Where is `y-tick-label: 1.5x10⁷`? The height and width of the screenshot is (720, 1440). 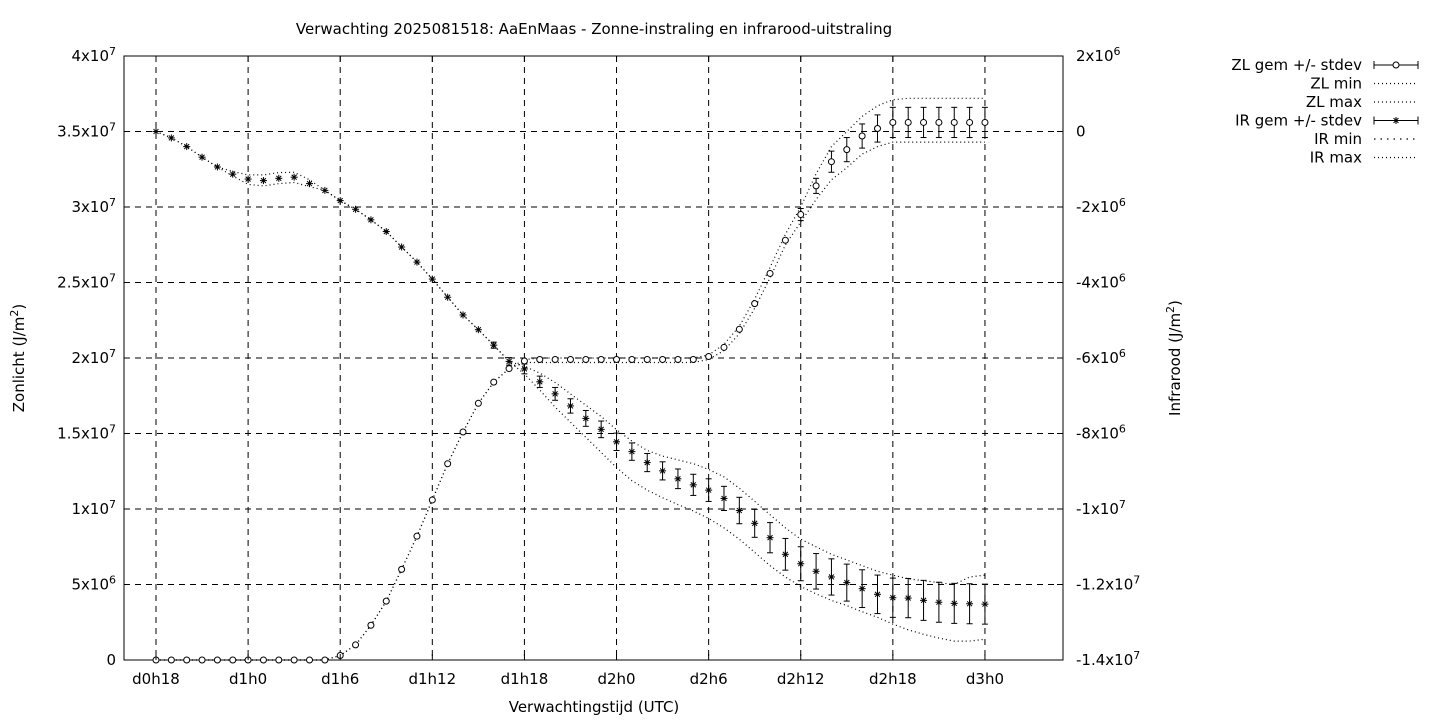 y-tick-label: 1.5x10⁷ is located at coordinates (86, 433).